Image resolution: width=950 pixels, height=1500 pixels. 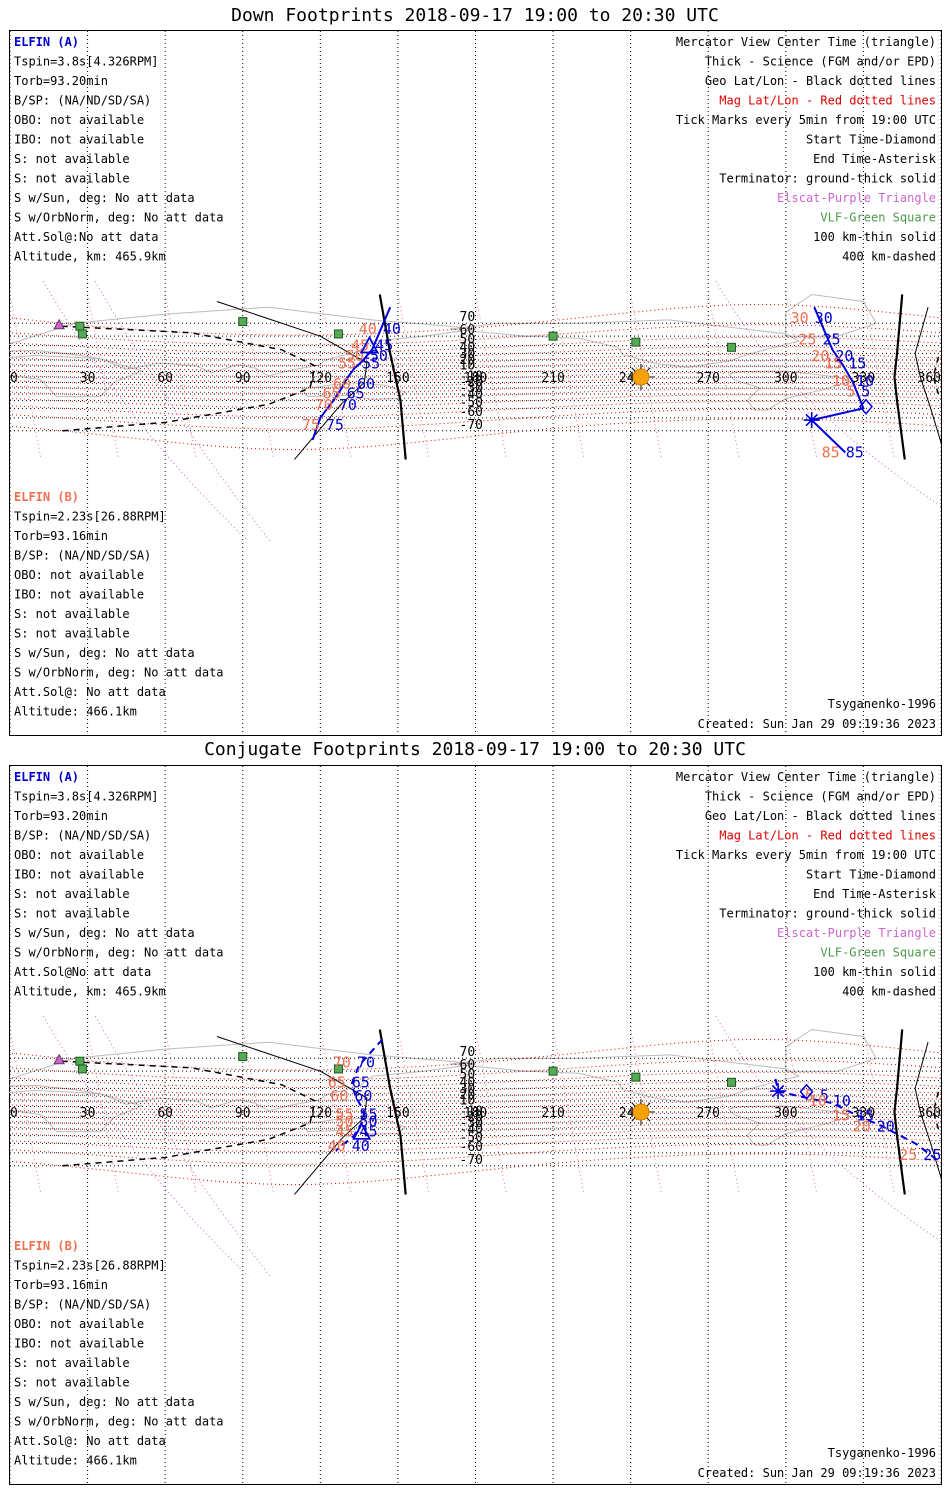 I want to click on tick-label-mag: 20, so click(x=820, y=356).